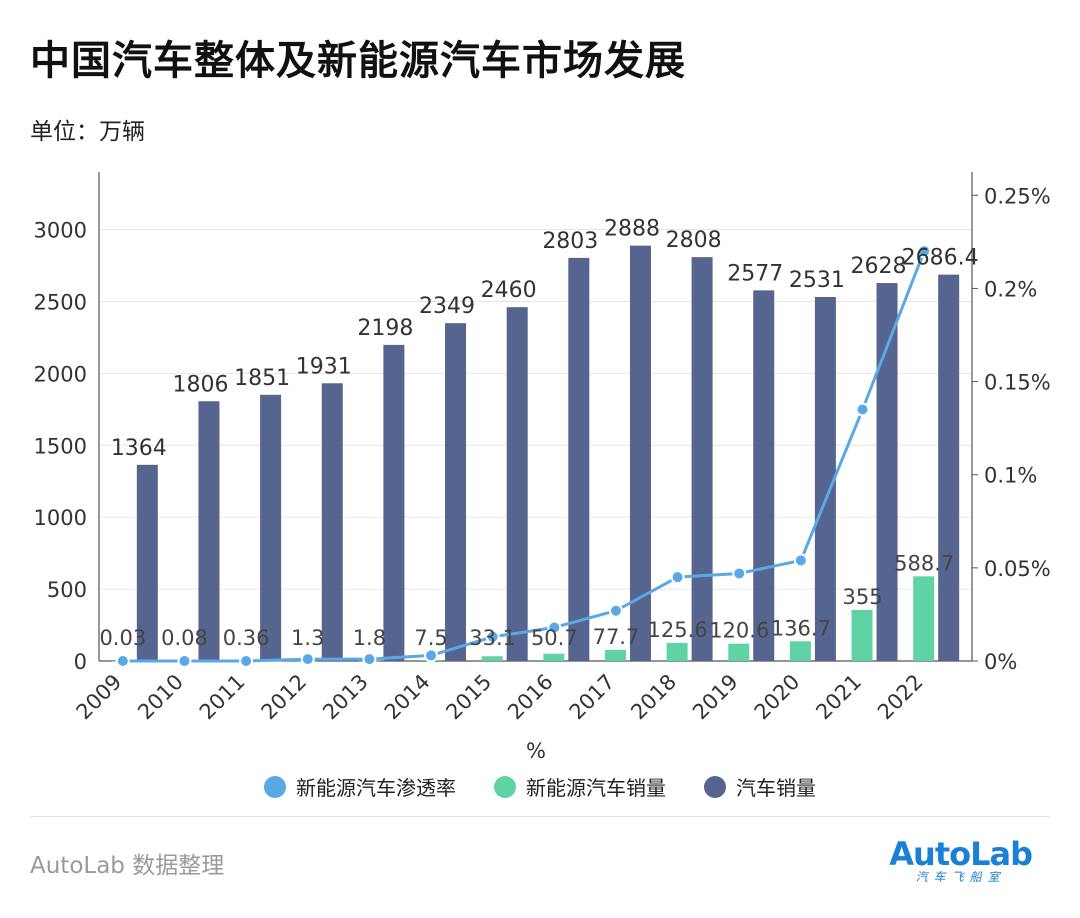 Image resolution: width=1080 pixels, height=918 pixels. What do you see at coordinates (1017, 569) in the screenshot?
I see `y-right-tick-label: 0.05%` at bounding box center [1017, 569].